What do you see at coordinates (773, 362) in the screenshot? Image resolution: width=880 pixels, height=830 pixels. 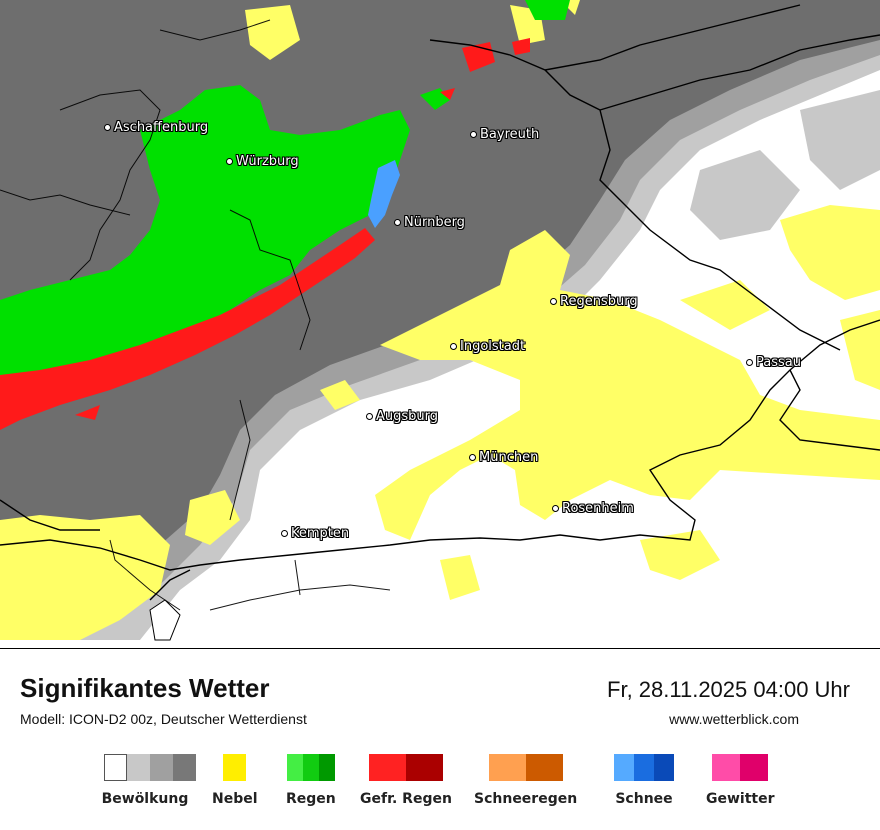 I see `city-label-passau: Passau` at bounding box center [773, 362].